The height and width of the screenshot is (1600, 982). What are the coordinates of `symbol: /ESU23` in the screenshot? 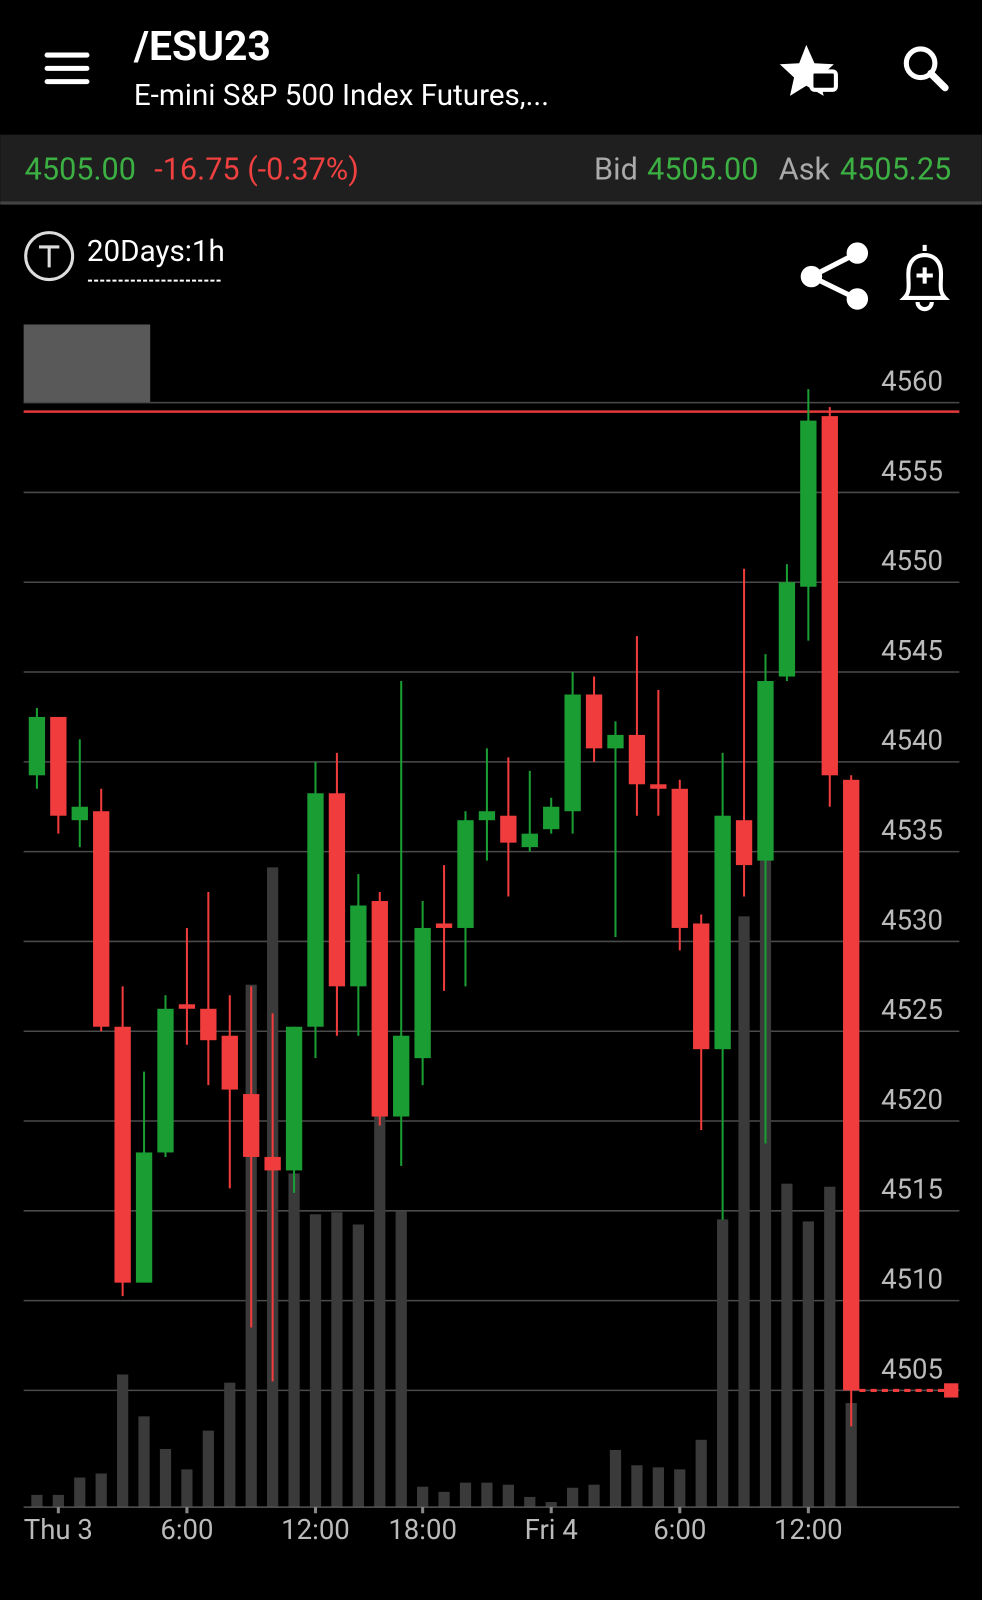 It's located at (202, 46).